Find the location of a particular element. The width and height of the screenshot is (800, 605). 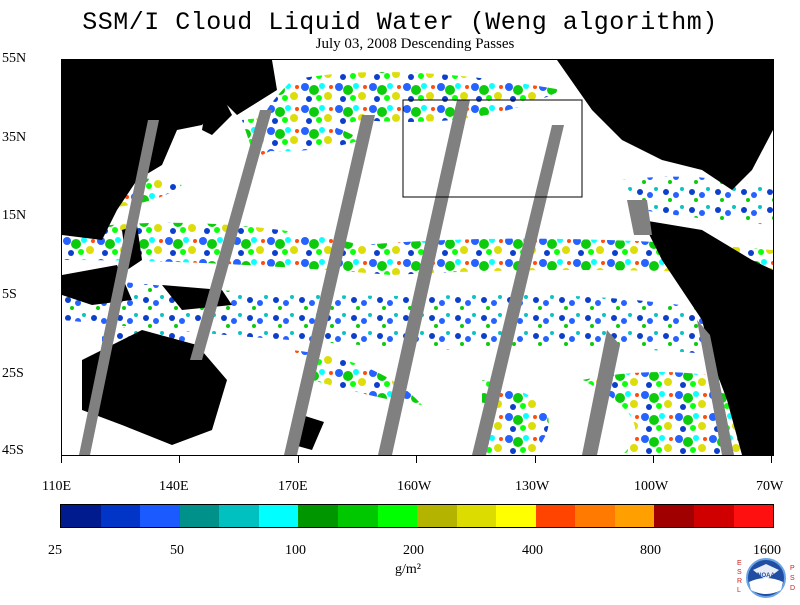

svg-text: E is located at coordinates (739, 563).